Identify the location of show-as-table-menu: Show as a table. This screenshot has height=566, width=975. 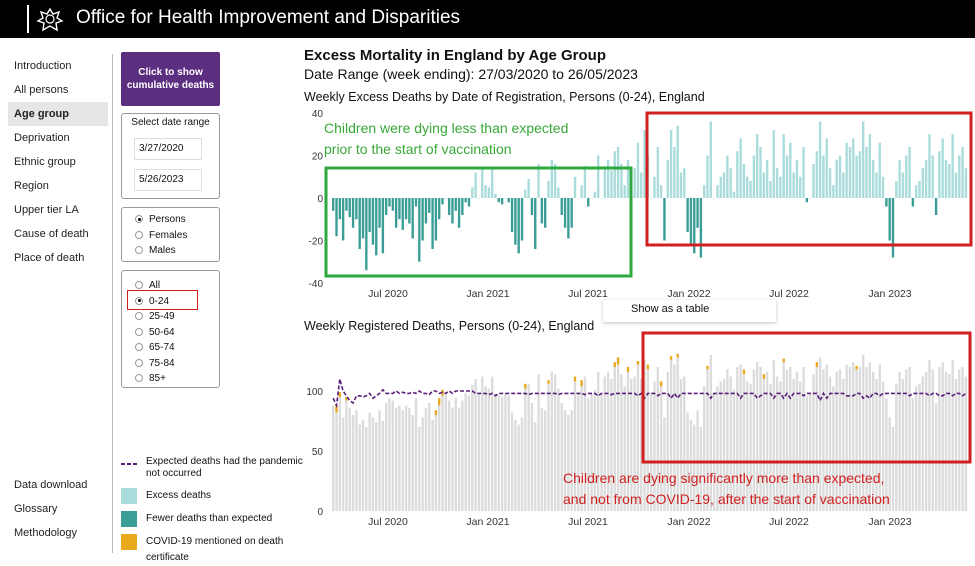
(689, 311).